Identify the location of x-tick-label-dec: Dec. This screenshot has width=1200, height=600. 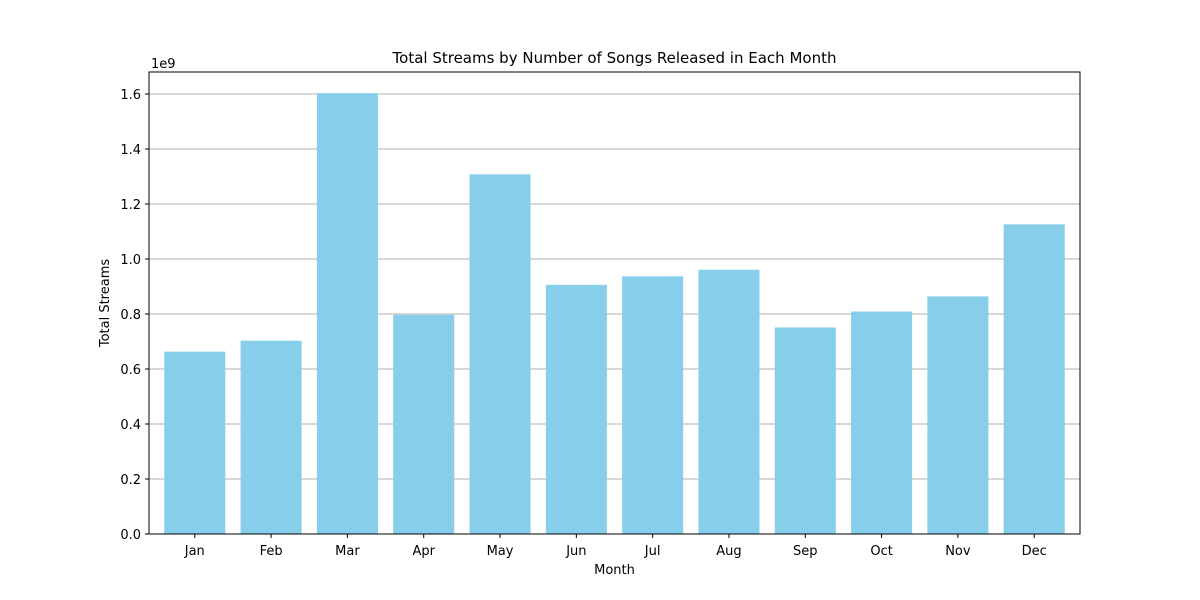
(1034, 551).